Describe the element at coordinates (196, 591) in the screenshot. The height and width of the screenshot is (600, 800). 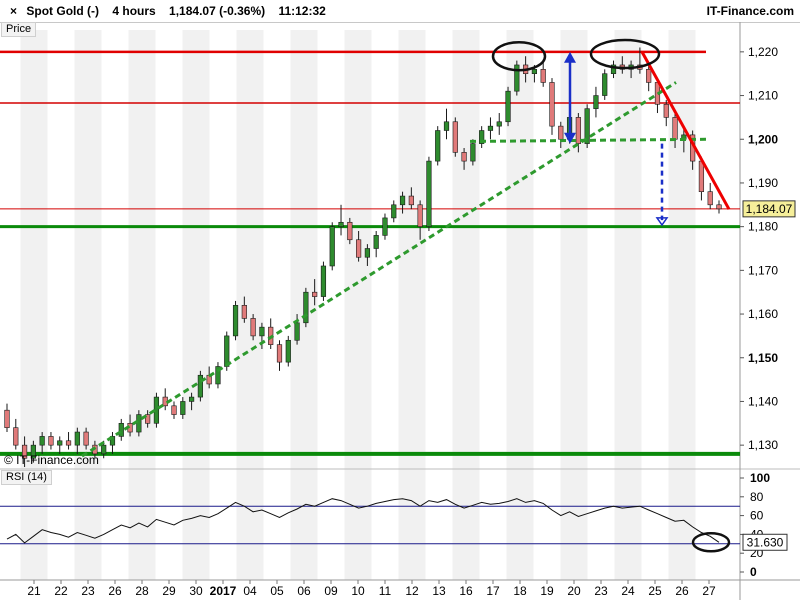
I see `time-tick-label: 30` at that location.